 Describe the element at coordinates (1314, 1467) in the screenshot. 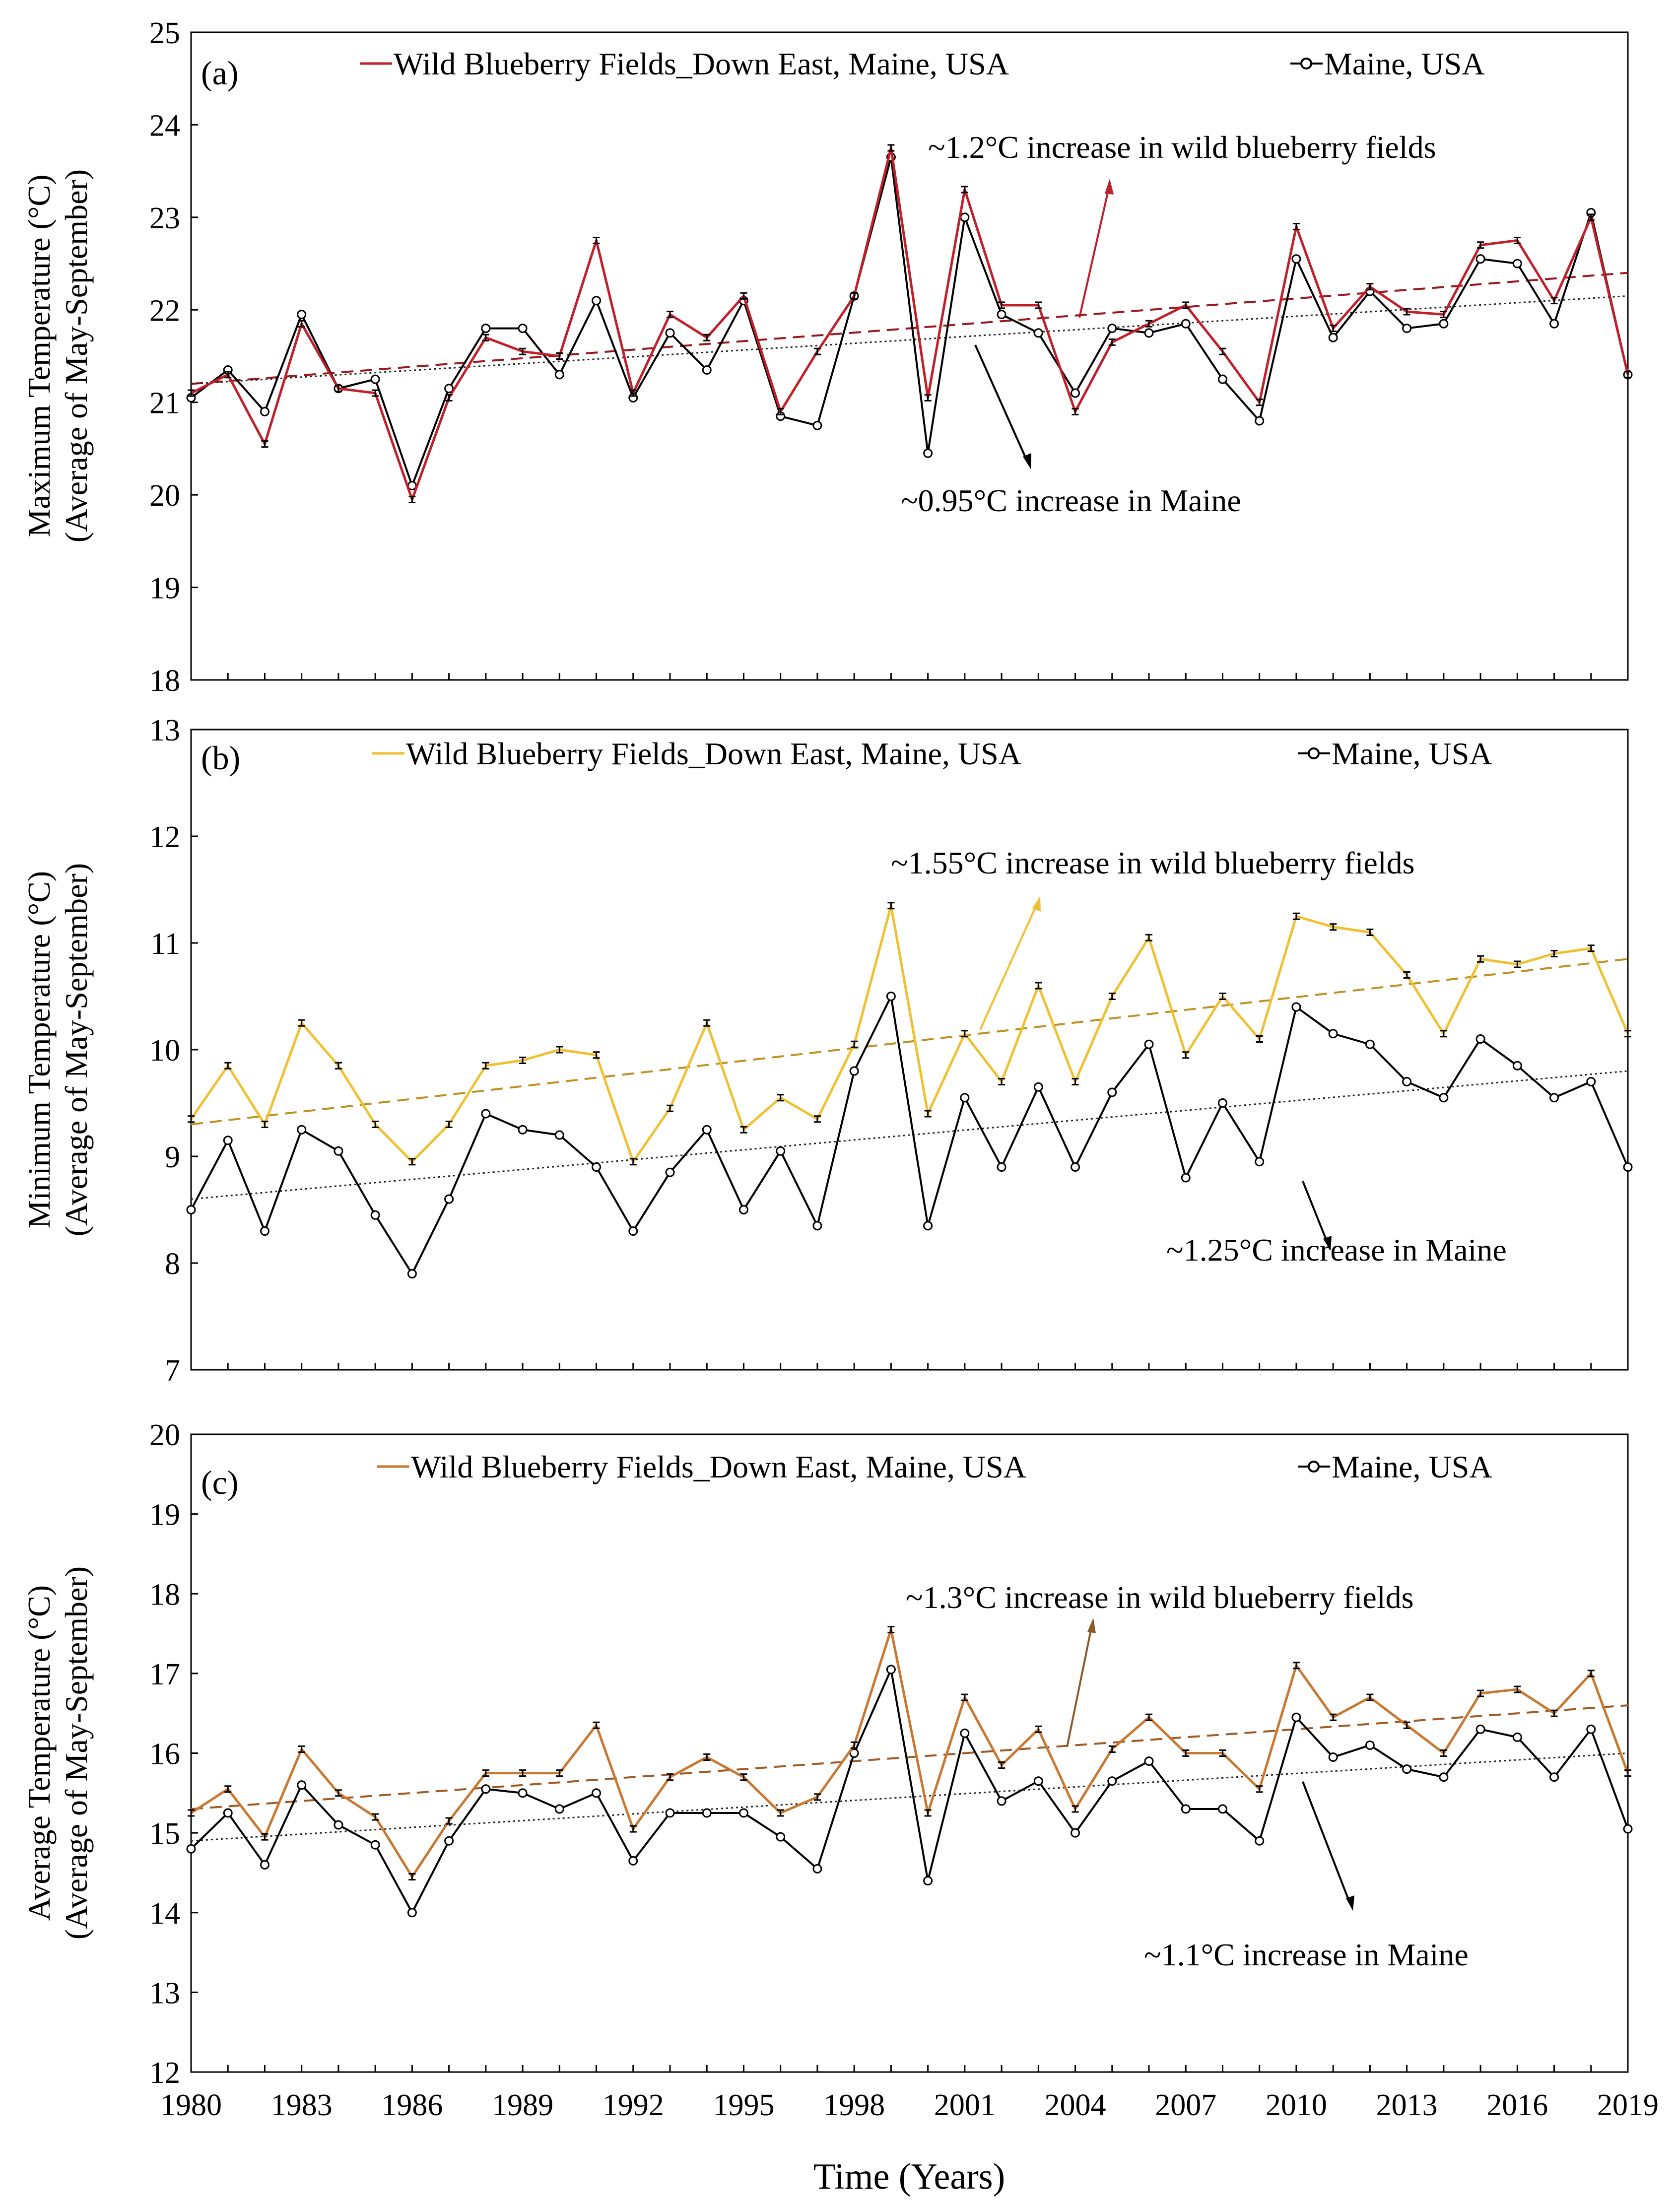

I see `panel-c-legend-marker-maine` at that location.